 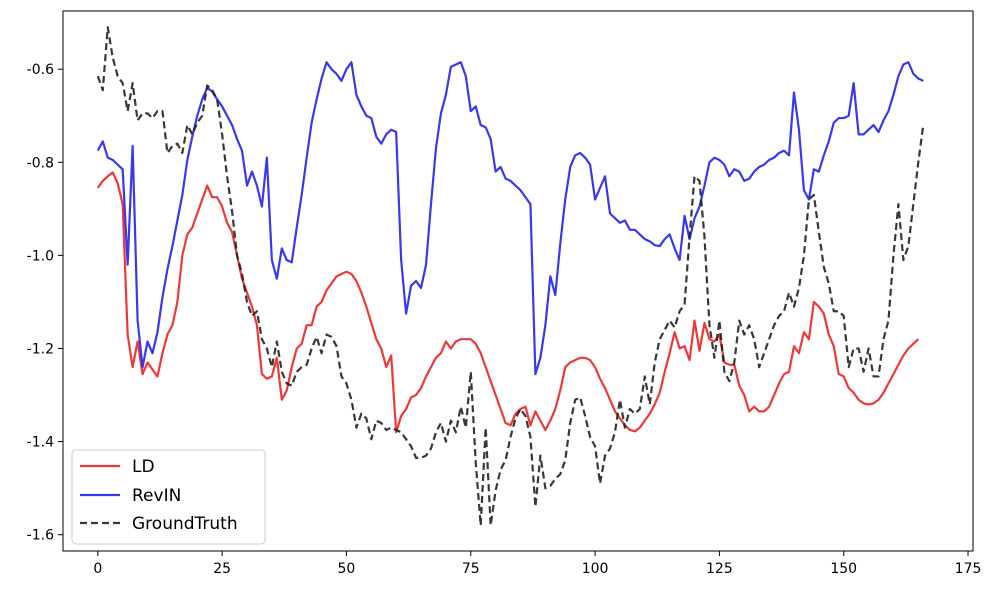 I want to click on y-tick-label: -0.6, so click(x=40, y=70).